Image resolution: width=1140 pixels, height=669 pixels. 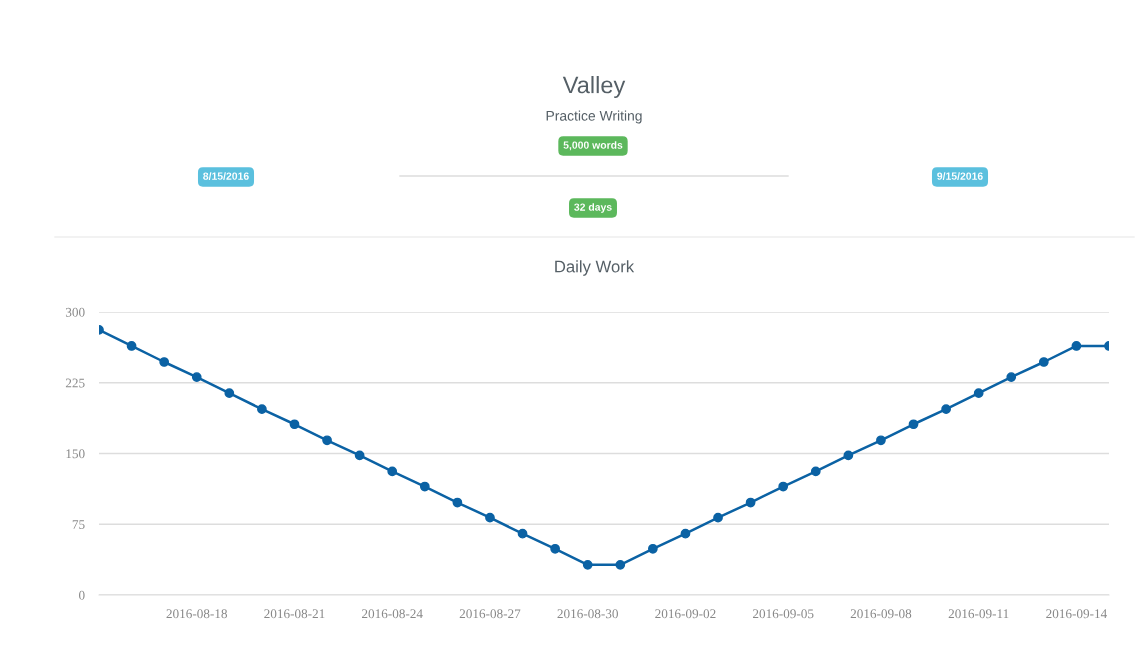 I want to click on x-tick-label: 2016-09-11, so click(x=978, y=614).